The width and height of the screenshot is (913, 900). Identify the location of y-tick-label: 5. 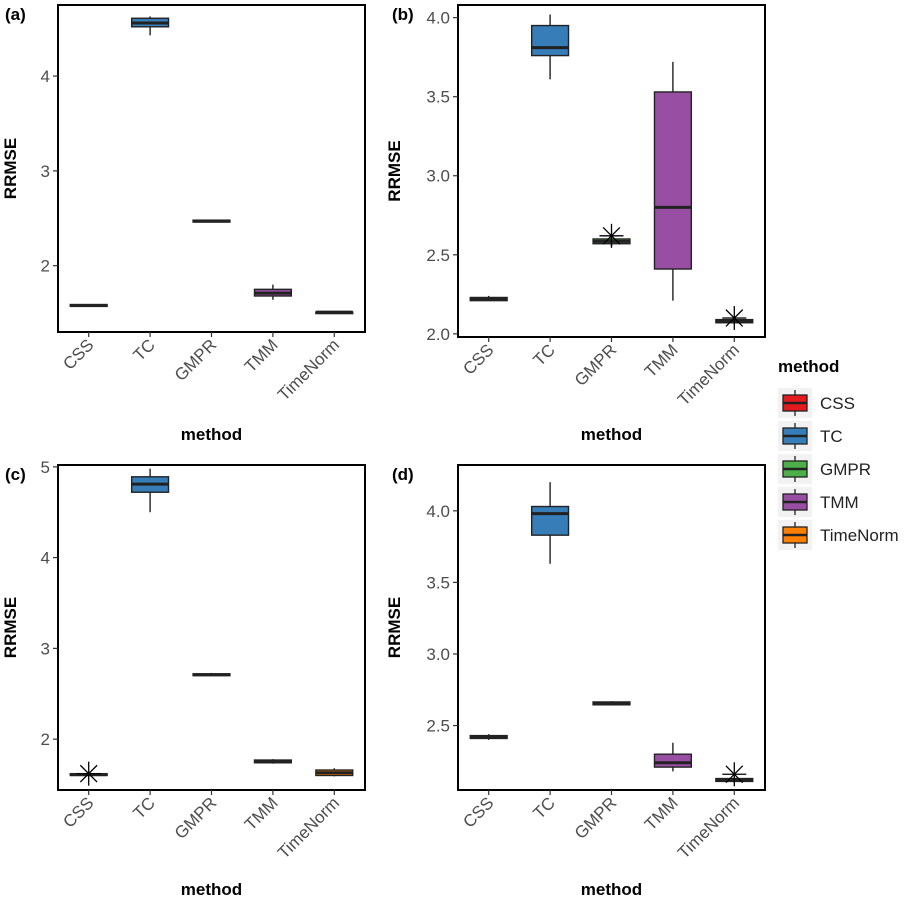
(45, 467).